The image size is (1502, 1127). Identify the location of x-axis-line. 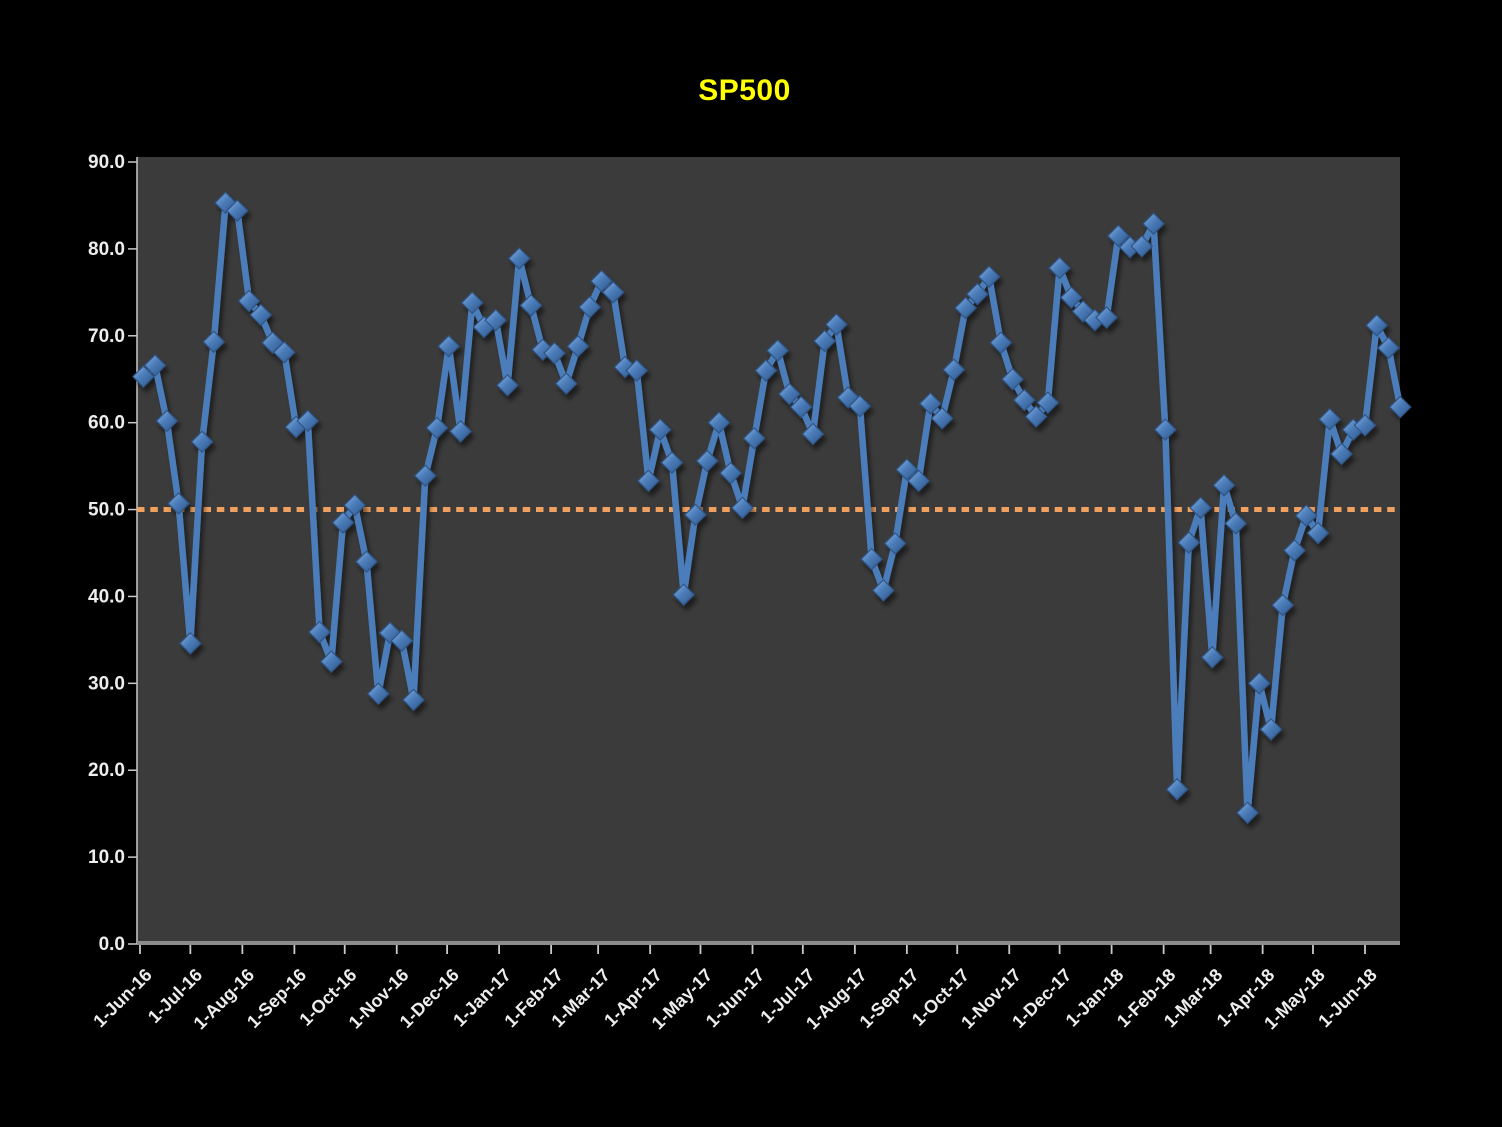
(768, 943).